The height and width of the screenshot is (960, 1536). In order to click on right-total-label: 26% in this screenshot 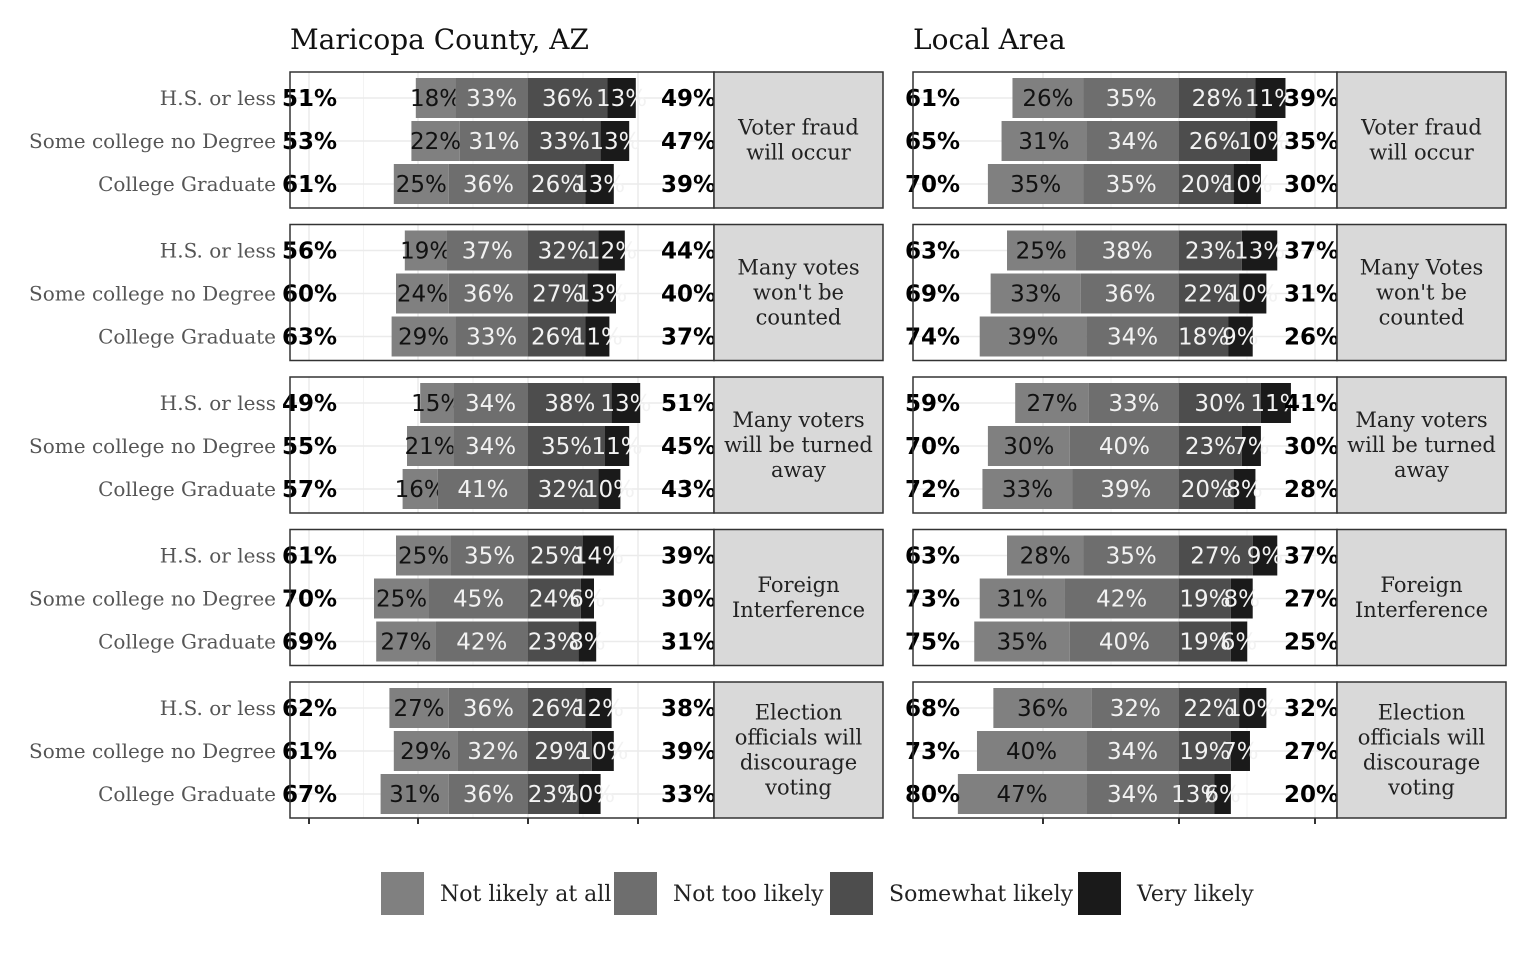, I will do `click(1311, 338)`.